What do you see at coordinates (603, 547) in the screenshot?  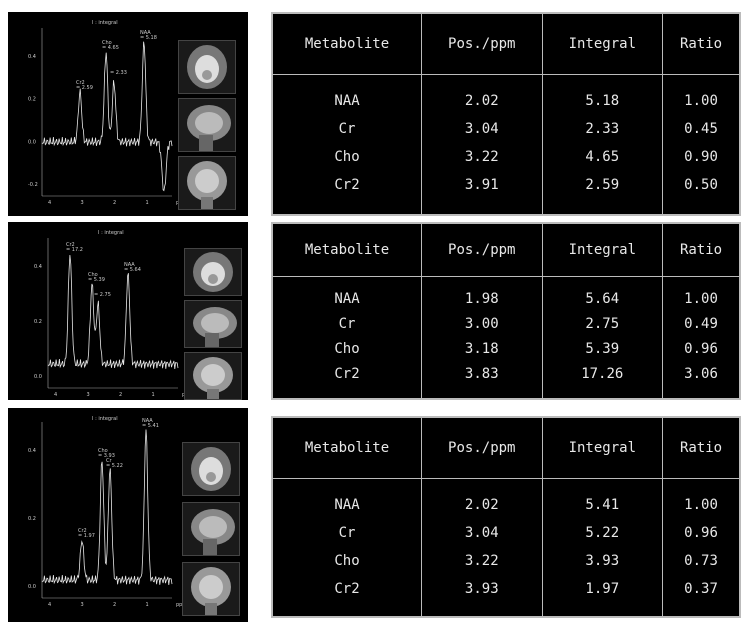 I see `integral-column: 5.41 5.22 3.93 1.97` at bounding box center [603, 547].